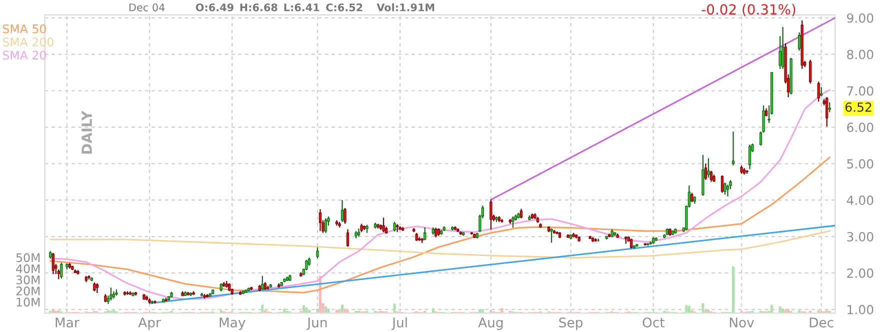 The width and height of the screenshot is (880, 332). Describe the element at coordinates (316, 324) in the screenshot. I see `x-tick-label: Jun` at that location.